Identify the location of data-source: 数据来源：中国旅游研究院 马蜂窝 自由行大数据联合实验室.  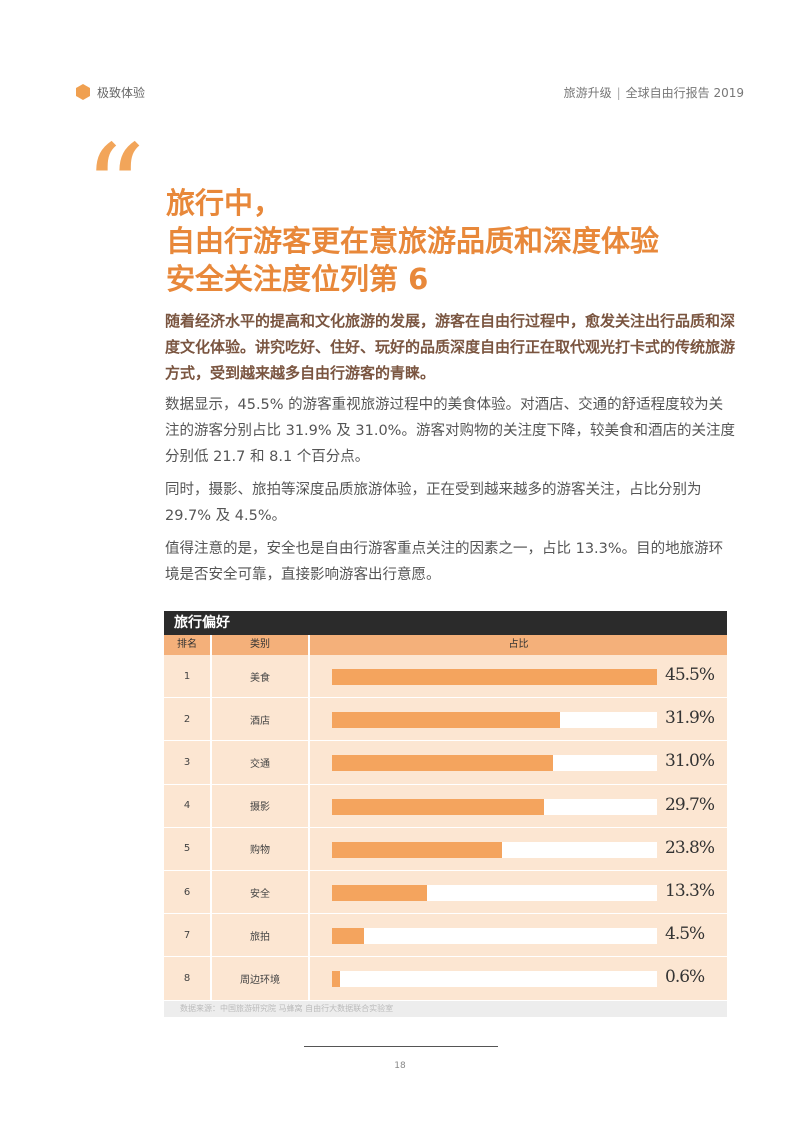
(445, 1008).